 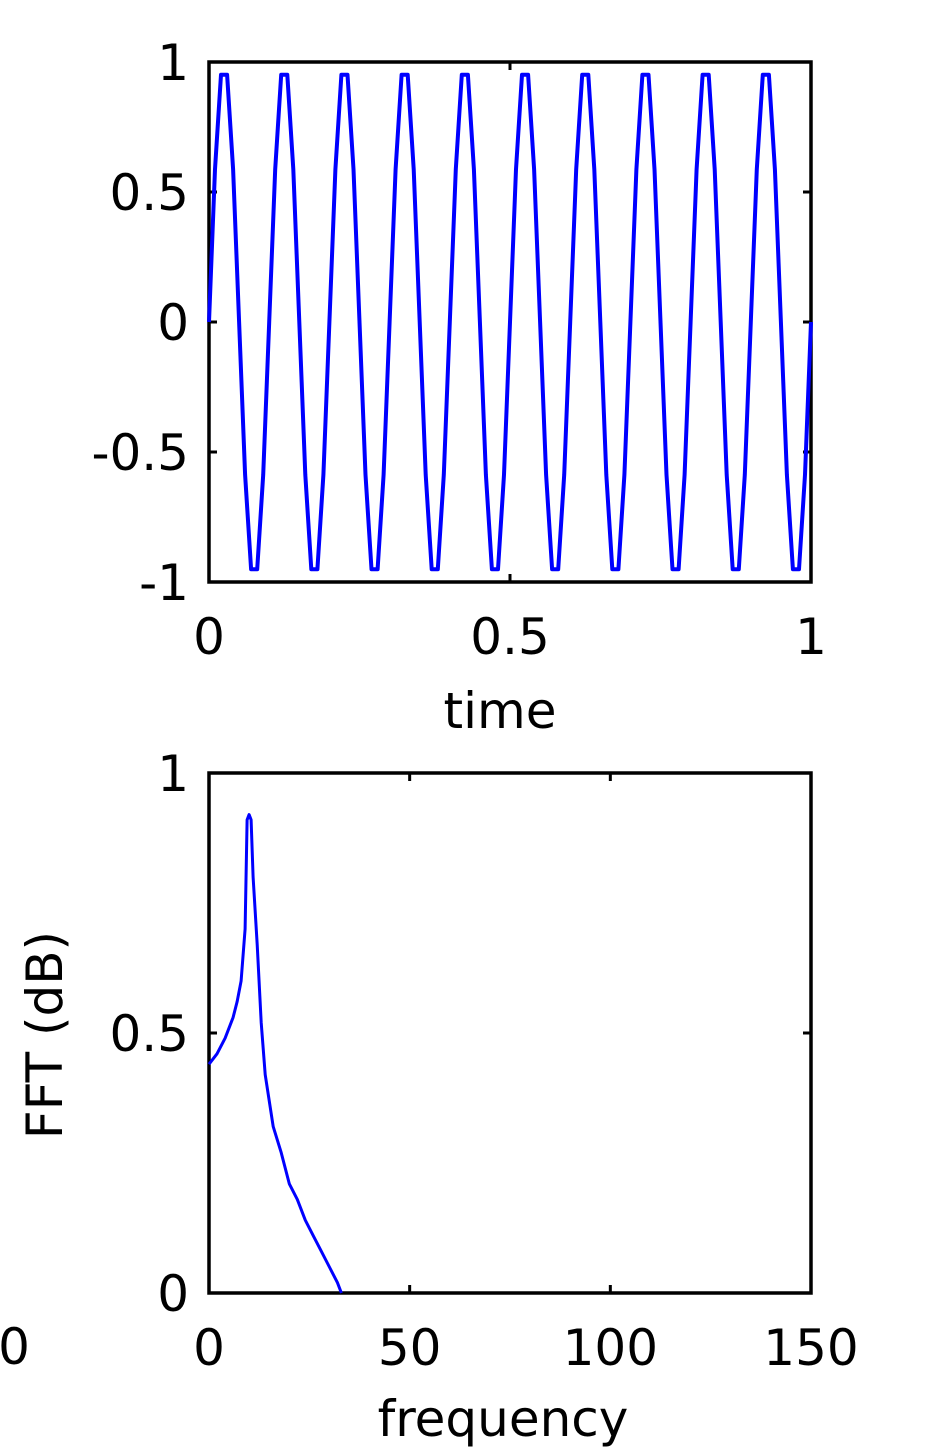 I want to click on time-plot-ytick-label: -0.5, so click(x=140, y=453).